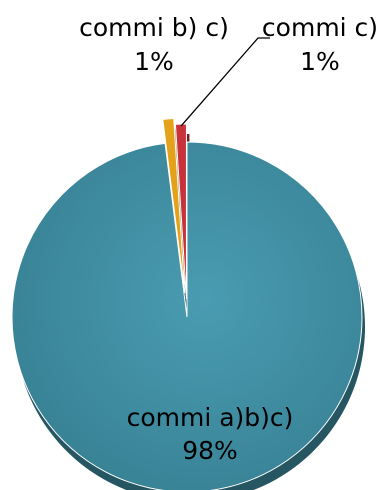 The height and width of the screenshot is (490, 385). What do you see at coordinates (154, 27) in the screenshot?
I see `label-category-1: commi b) c)` at bounding box center [154, 27].